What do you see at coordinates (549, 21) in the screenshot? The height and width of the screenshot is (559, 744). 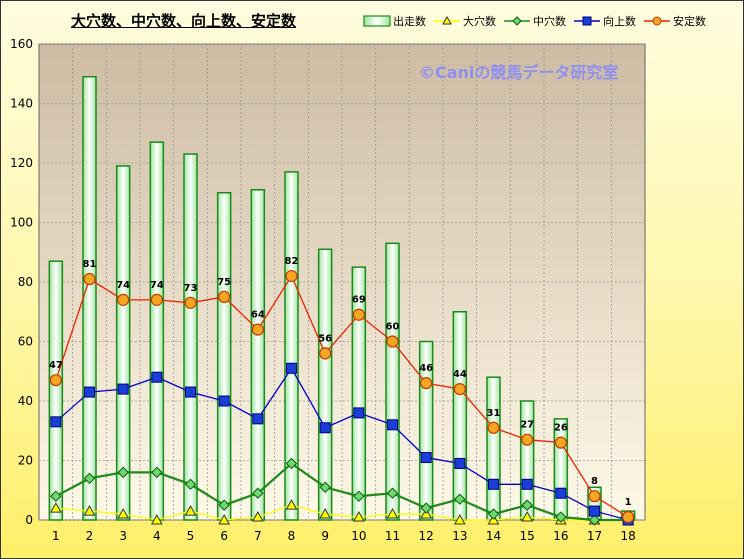 I see `legend-中穴数-label: 中穴数` at bounding box center [549, 21].